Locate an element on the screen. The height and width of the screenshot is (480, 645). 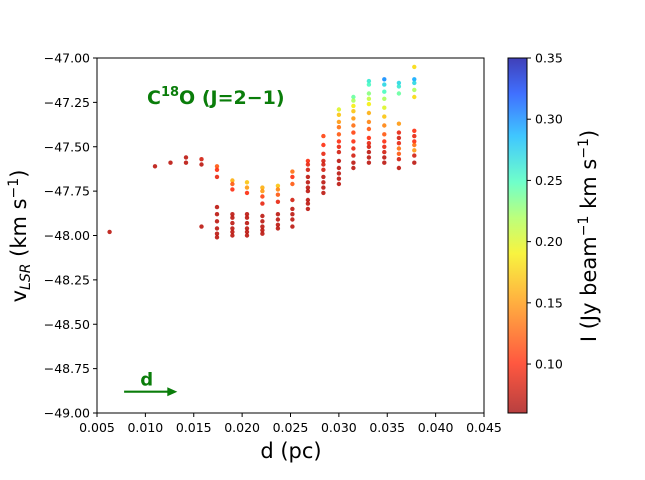
y-tick-label: −48.00 is located at coordinates (67, 235).